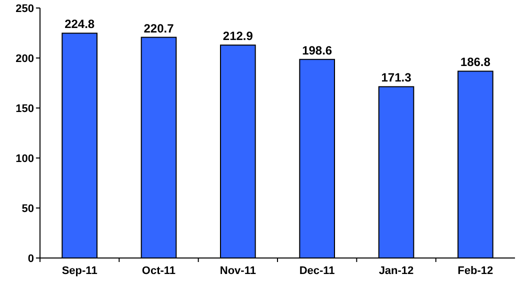 This screenshot has height=291, width=522. I want to click on y-tick-label: 100, so click(25, 158).